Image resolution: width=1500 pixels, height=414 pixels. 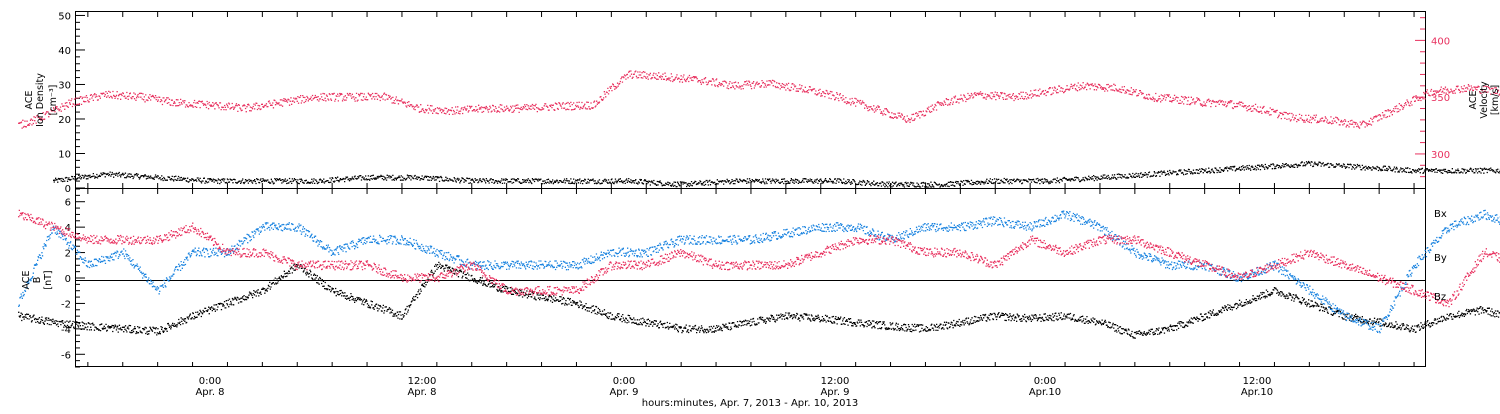 What do you see at coordinates (66, 330) in the screenshot?
I see `bfield-tick-label: -4` at bounding box center [66, 330].